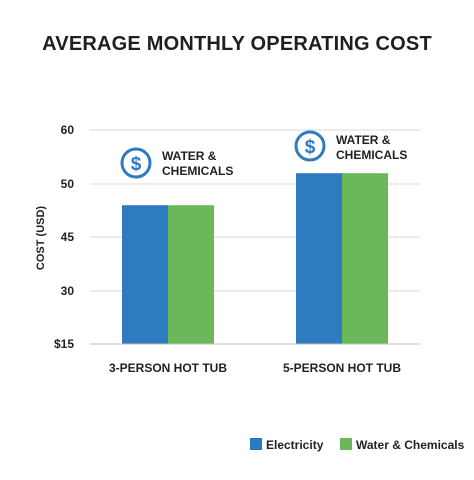 This screenshot has width=474, height=480. What do you see at coordinates (68, 184) in the screenshot?
I see `y-tick-label: 50` at bounding box center [68, 184].